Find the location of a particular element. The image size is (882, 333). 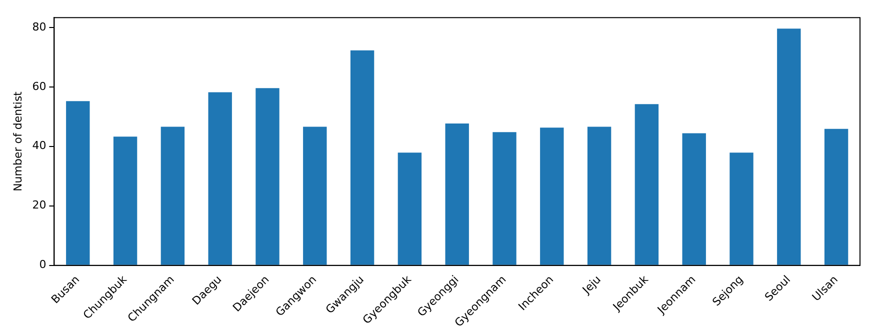

y-tick-label: 60 is located at coordinates (39, 86).